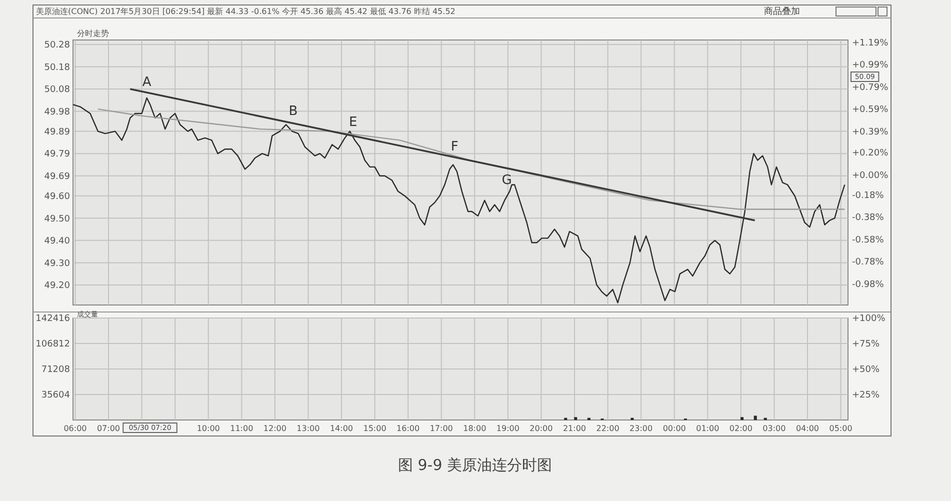  What do you see at coordinates (508, 428) in the screenshot?
I see `x-tick-label: 19:00` at bounding box center [508, 428].